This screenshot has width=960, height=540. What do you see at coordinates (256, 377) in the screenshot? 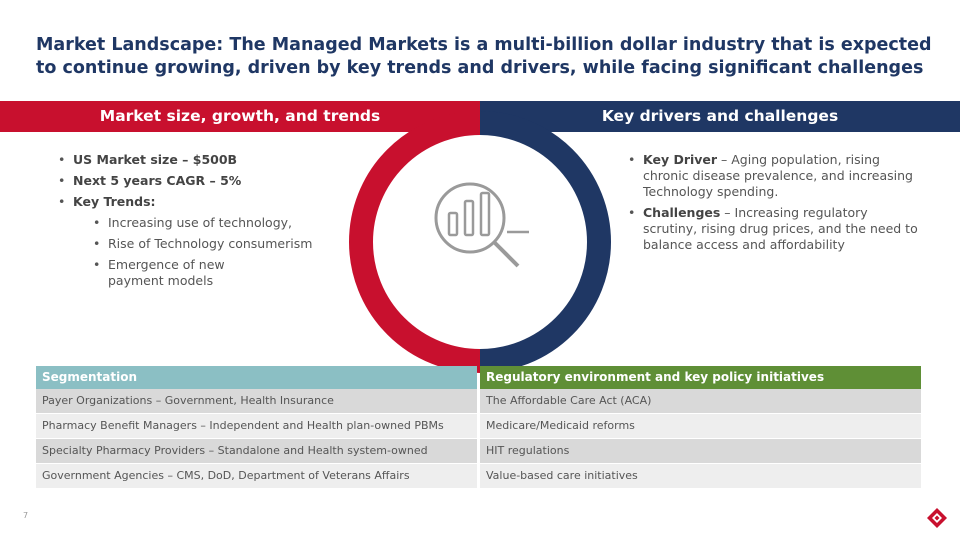
I see `segmentation-header: Segmentation` at bounding box center [256, 377].